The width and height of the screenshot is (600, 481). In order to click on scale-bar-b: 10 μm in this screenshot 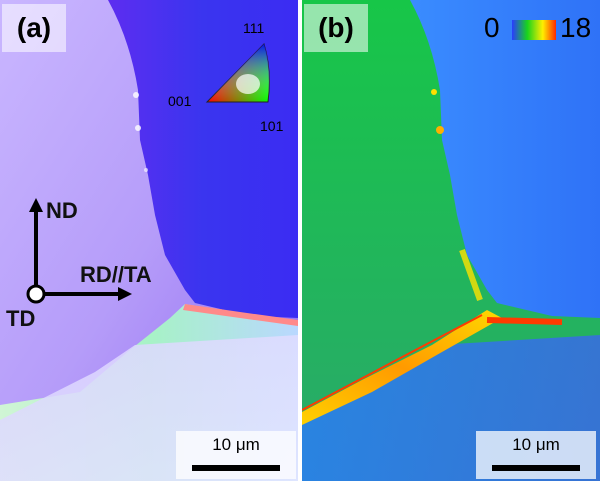, I will do `click(536, 455)`.